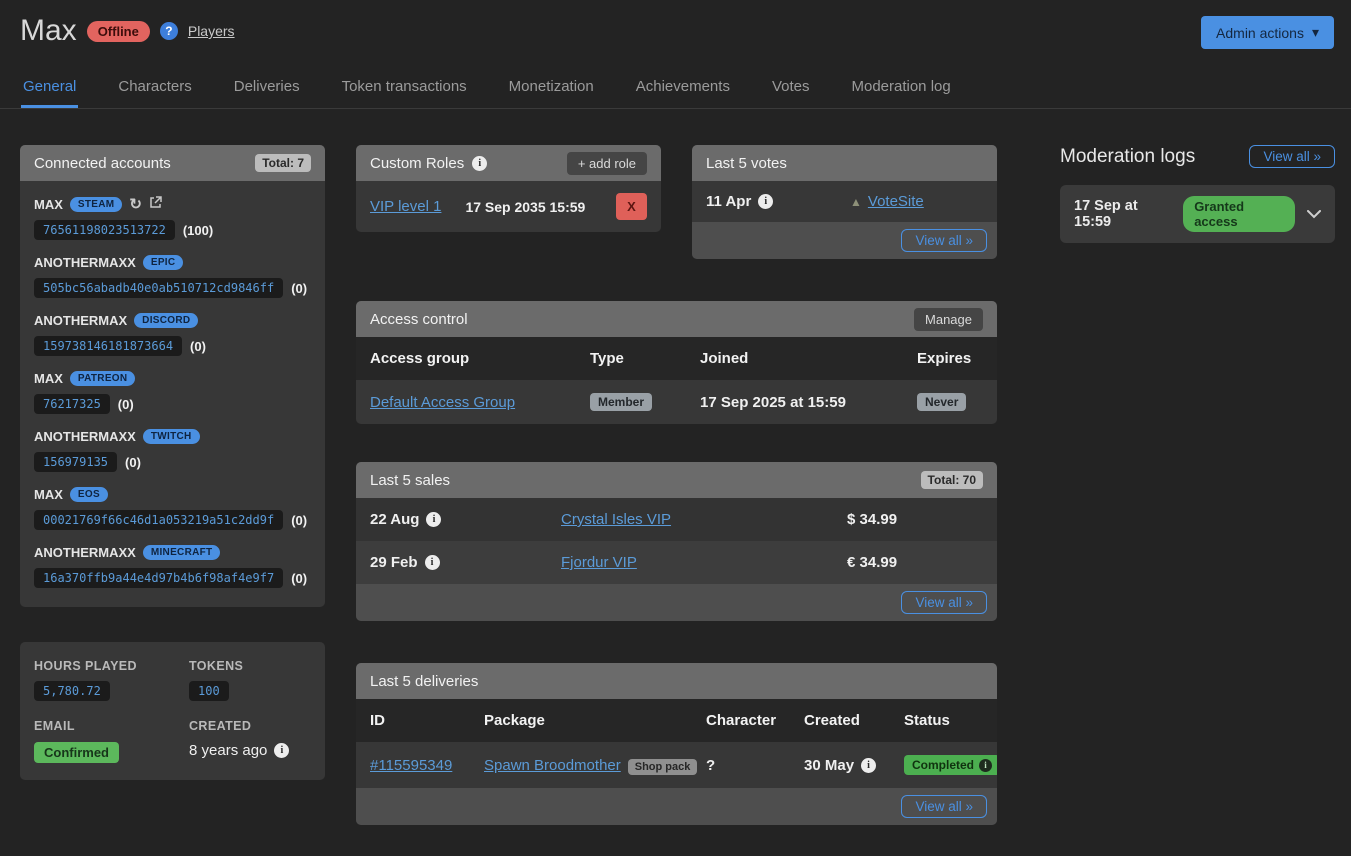 The image size is (1351, 856). Describe the element at coordinates (1267, 32) in the screenshot. I see `admin-actions-button: Admin actions ▾` at that location.